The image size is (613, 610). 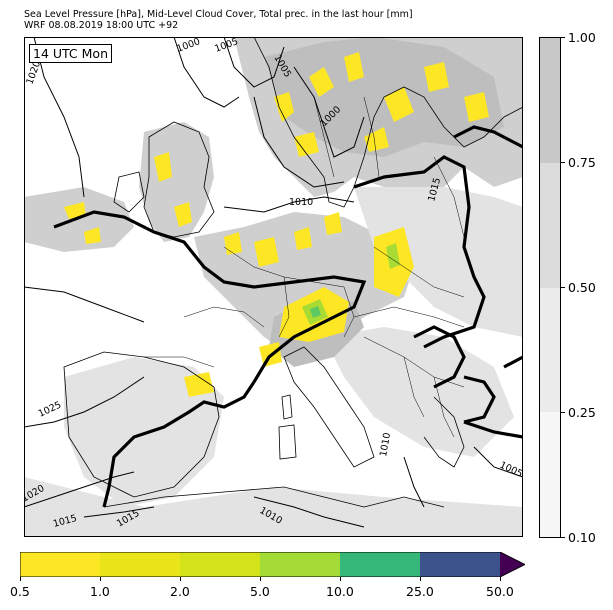 What do you see at coordinates (260, 591) in the screenshot?
I see `precip-tick-label: 5.0` at bounding box center [260, 591].